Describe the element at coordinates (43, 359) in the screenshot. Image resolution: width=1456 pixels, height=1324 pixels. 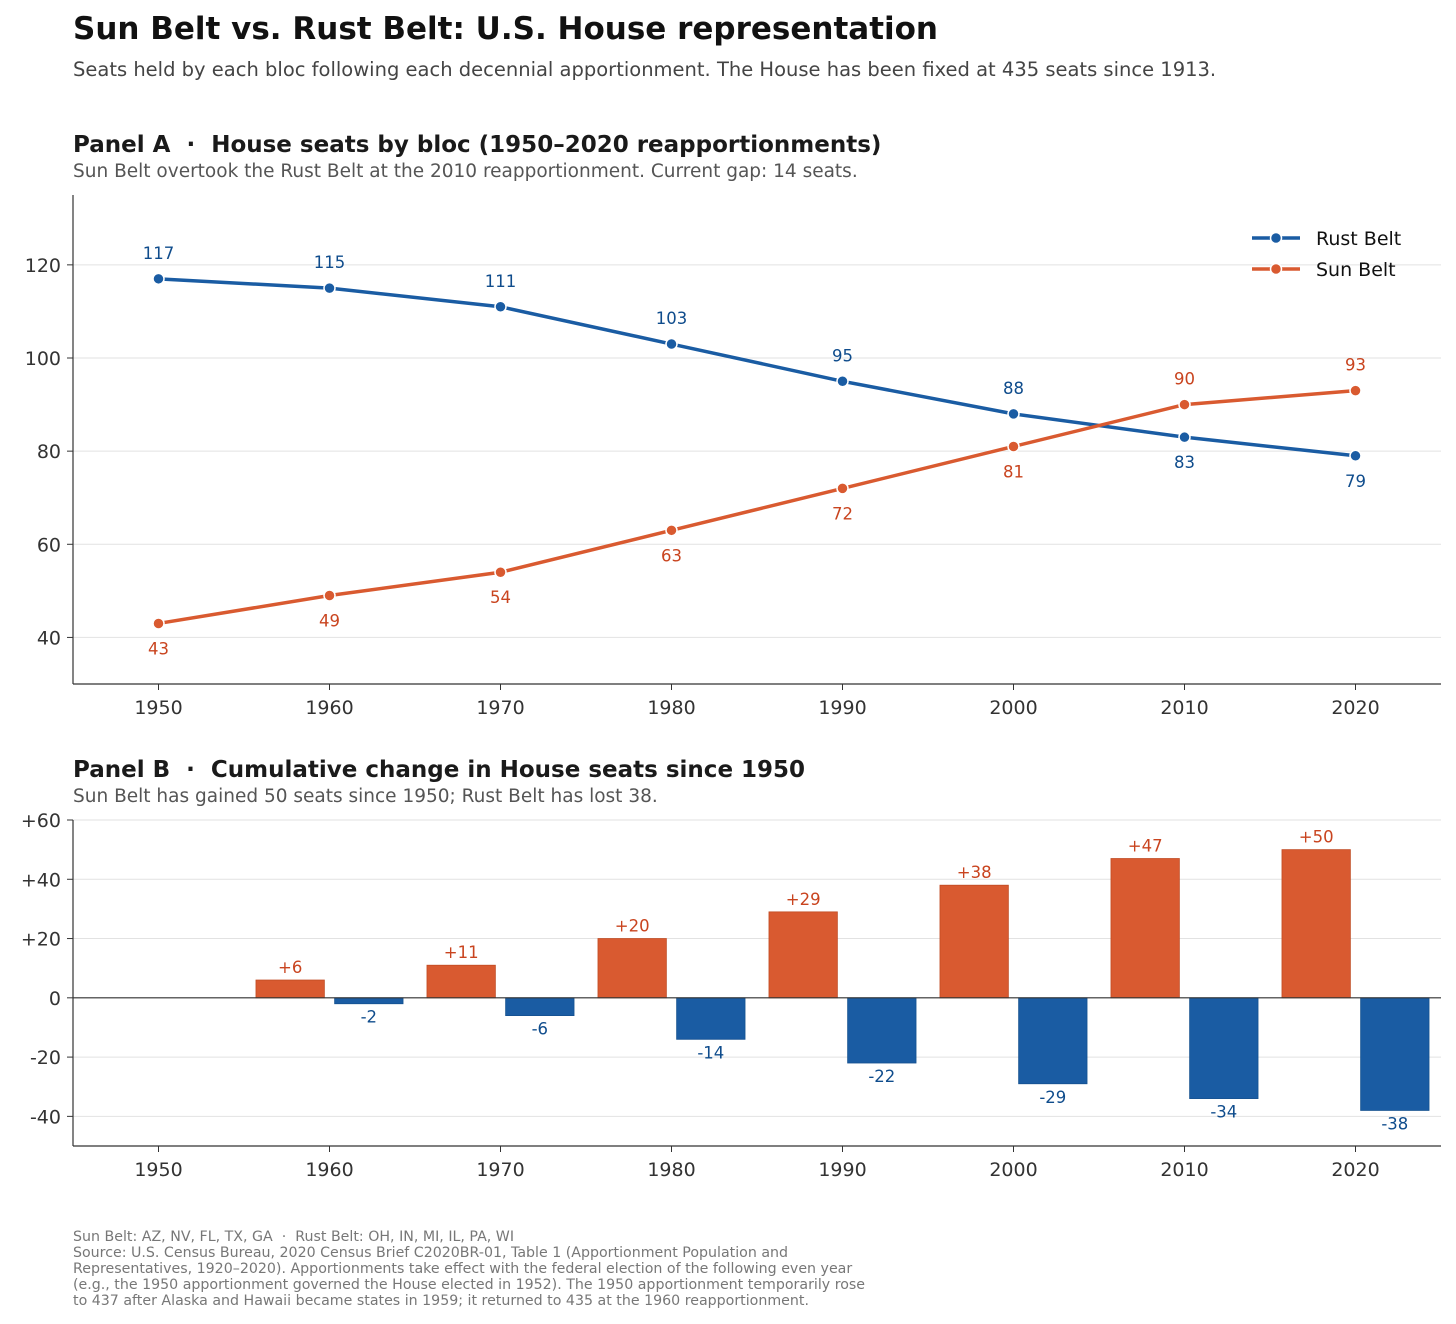
I see `y-tick-label: 100` at that location.